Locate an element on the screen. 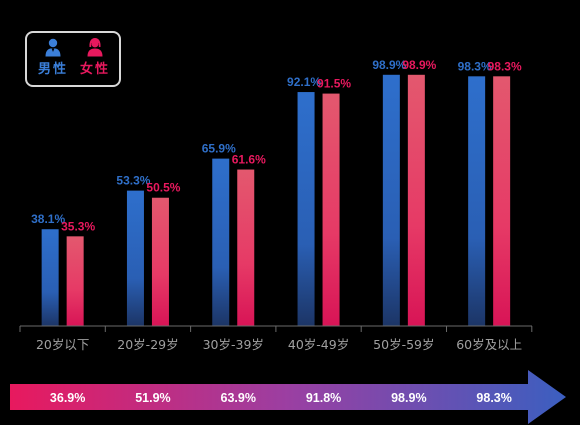  female-data-label-5: 98.3% is located at coordinates (505, 66).